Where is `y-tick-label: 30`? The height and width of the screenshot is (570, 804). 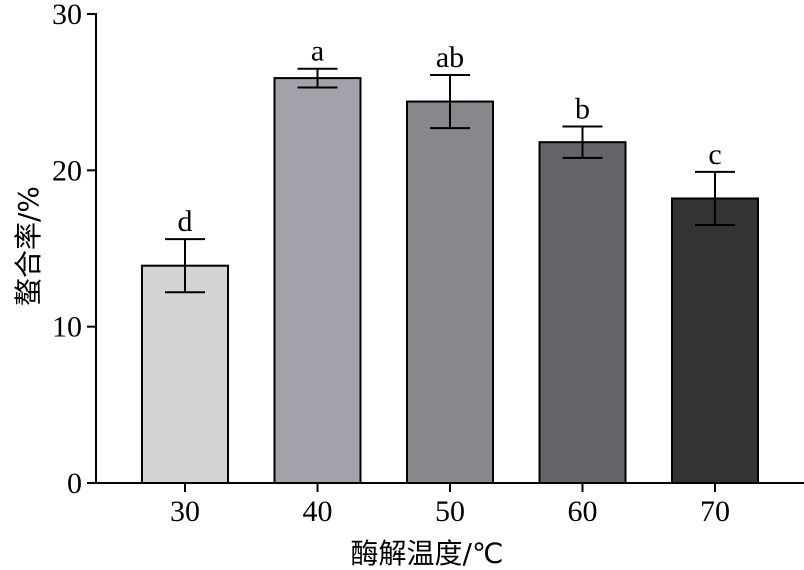 y-tick-label: 30 is located at coordinates (67, 15).